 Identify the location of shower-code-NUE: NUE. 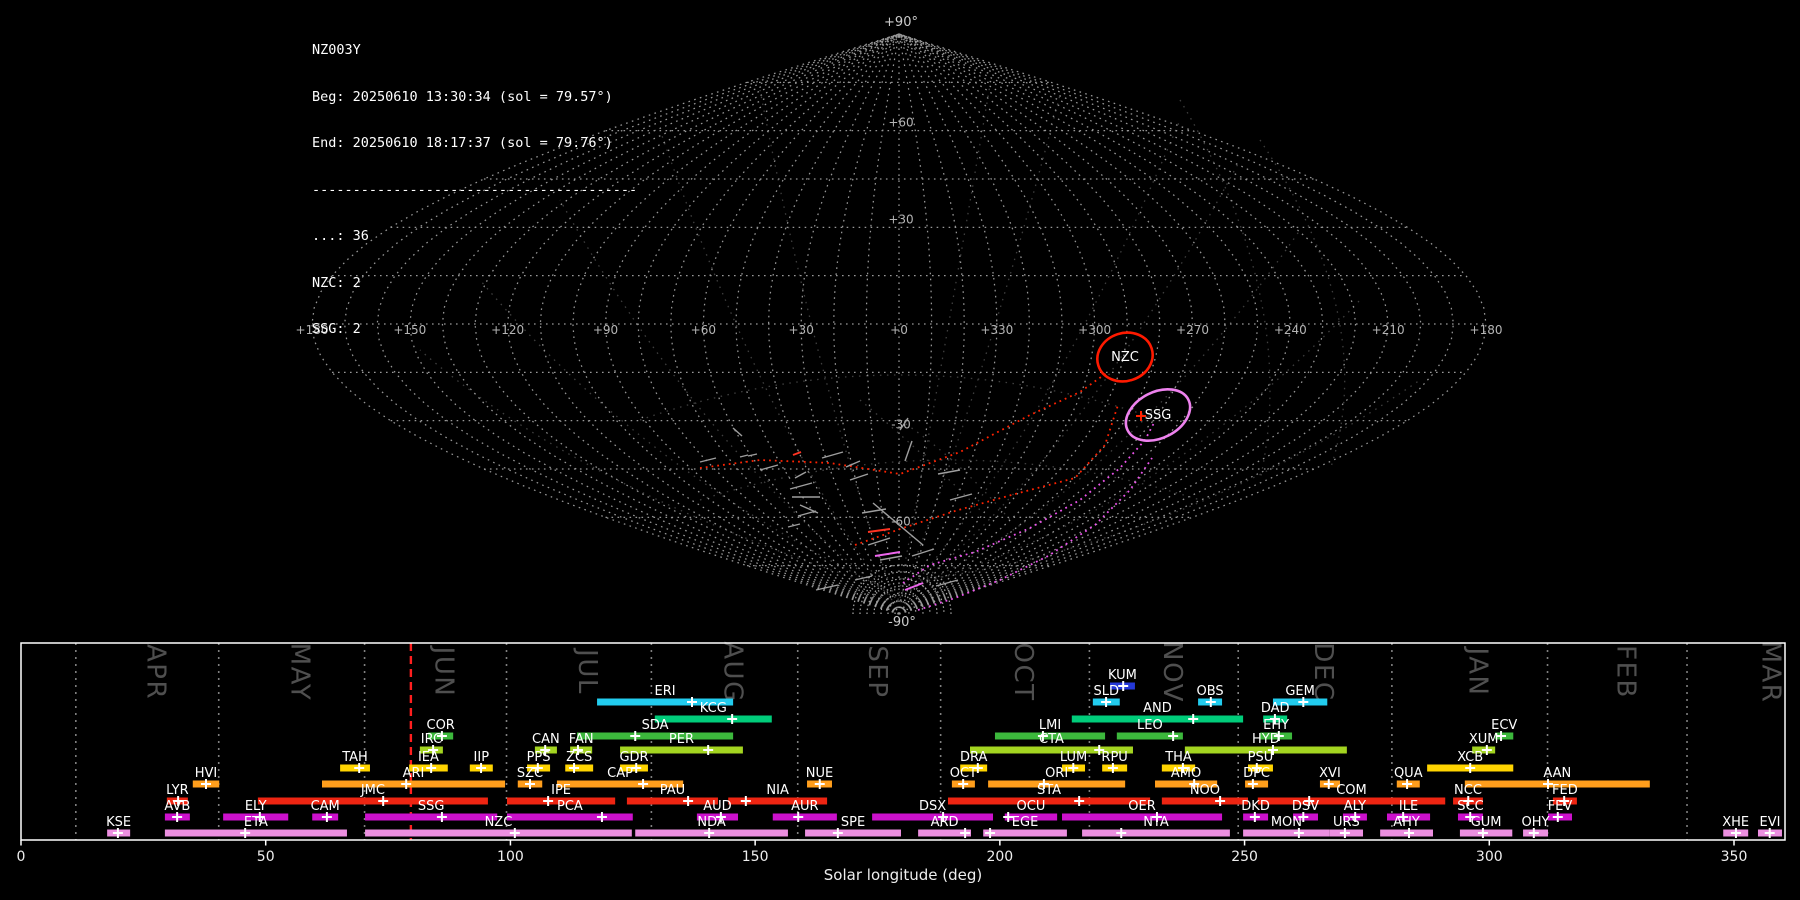
(819, 773).